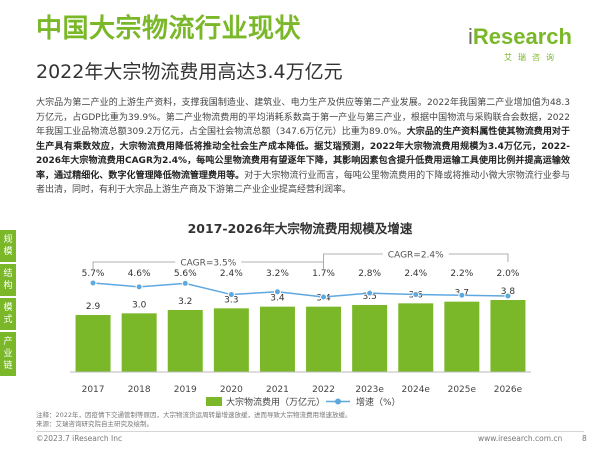 This screenshot has width=600, height=449. Describe the element at coordinates (462, 390) in the screenshot. I see `x-tick-label: 2025e` at that location.